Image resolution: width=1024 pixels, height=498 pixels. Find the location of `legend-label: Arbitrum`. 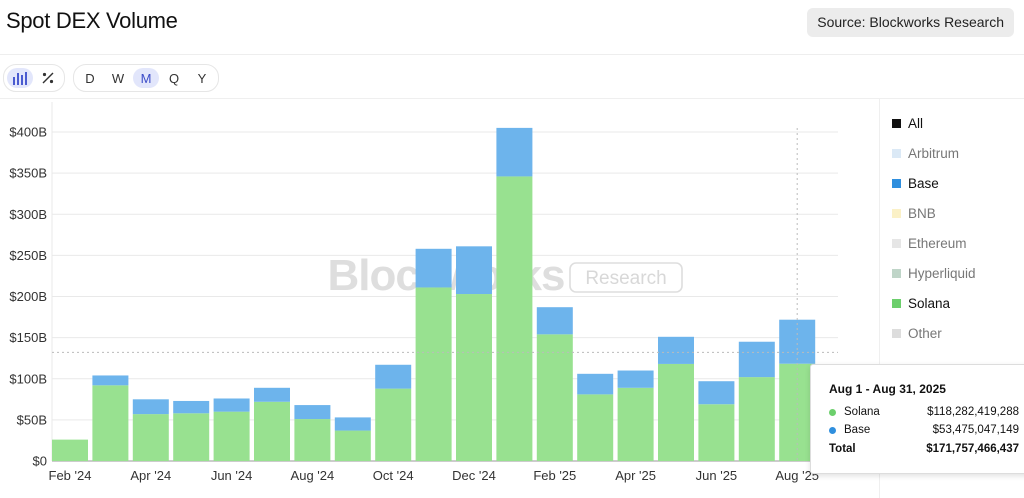

legend-label: Arbitrum is located at coordinates (934, 153).